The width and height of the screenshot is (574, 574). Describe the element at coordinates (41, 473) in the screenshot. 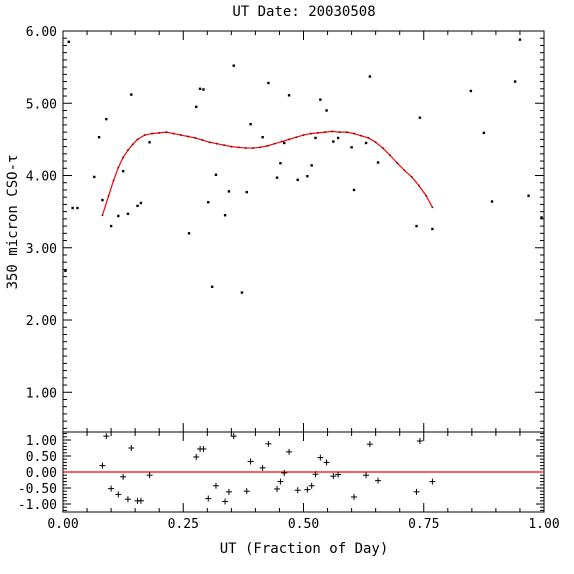

I see `y-tick-label: 0.00` at that location.